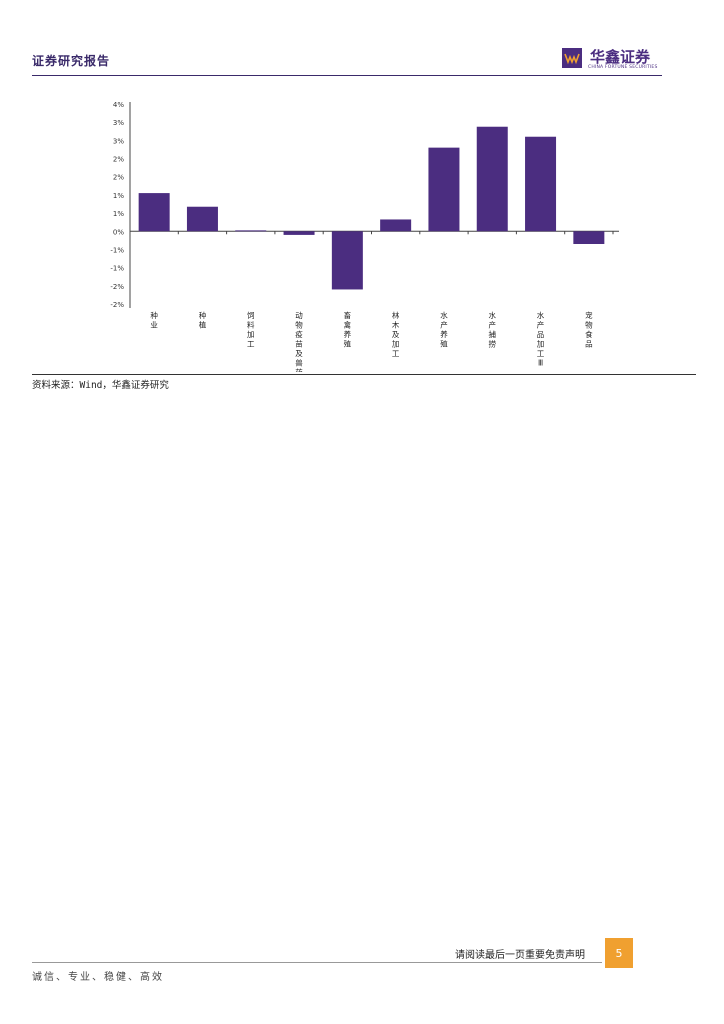 The height and width of the screenshot is (1024, 724). I want to click on x-category-label: Ⅲ, so click(540, 363).